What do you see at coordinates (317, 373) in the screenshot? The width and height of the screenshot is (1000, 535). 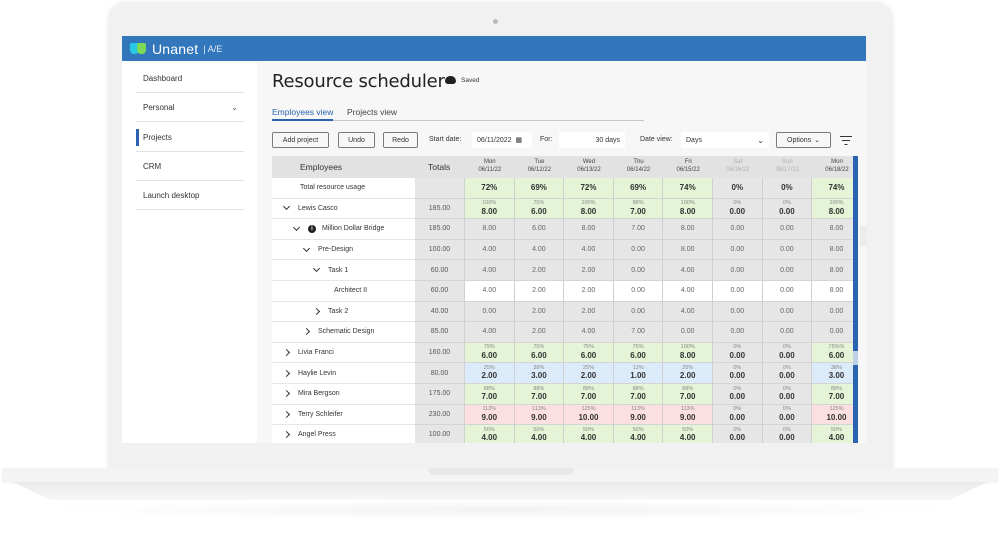 I see `row-name: Haylie Levin` at bounding box center [317, 373].